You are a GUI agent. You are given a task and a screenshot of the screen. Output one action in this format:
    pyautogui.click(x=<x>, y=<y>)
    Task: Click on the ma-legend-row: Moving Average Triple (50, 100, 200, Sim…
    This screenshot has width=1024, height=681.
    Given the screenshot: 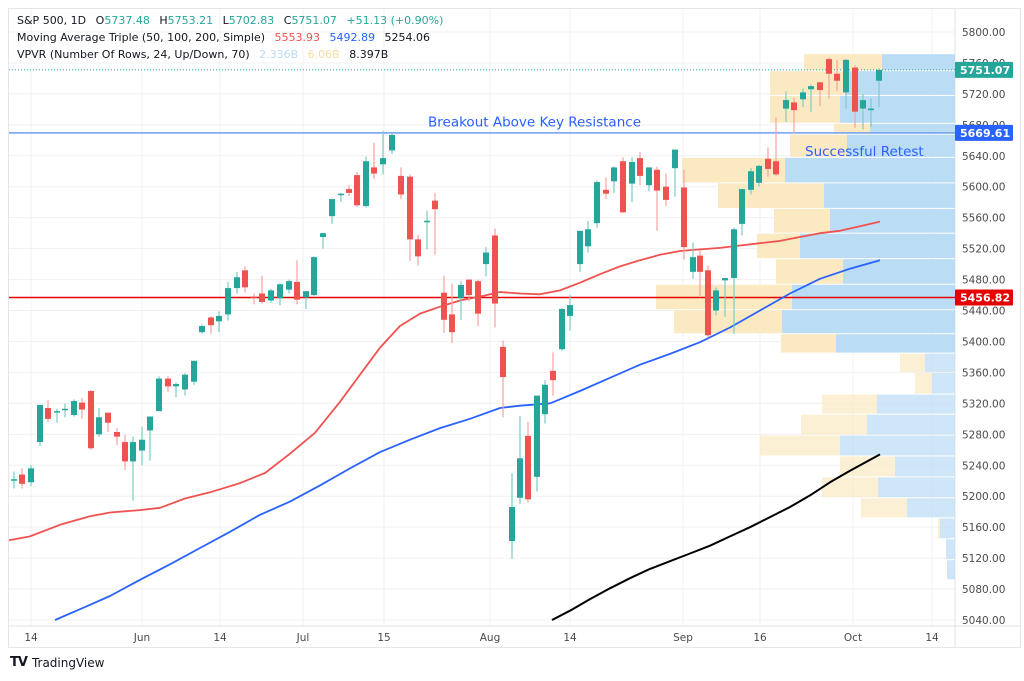 What is the action you would take?
    pyautogui.click(x=233, y=37)
    